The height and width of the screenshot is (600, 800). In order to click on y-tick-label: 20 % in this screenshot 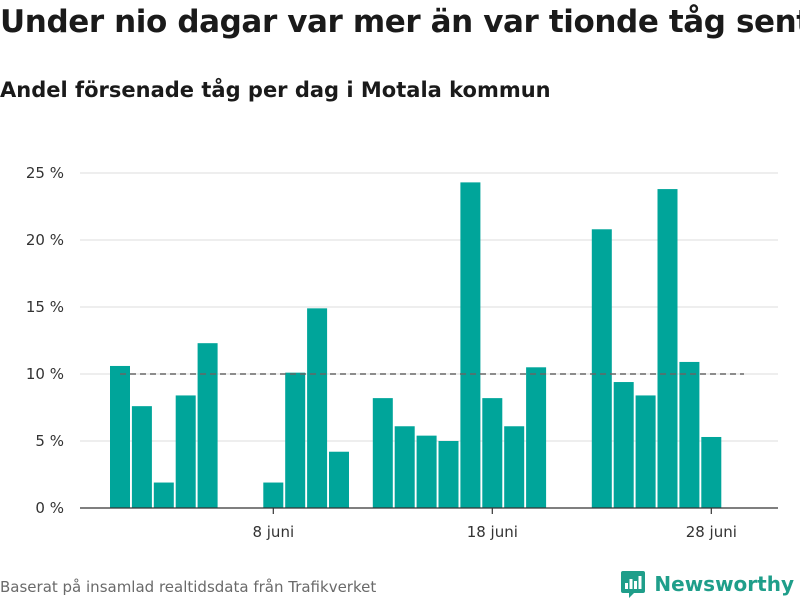, I will do `click(45, 240)`.